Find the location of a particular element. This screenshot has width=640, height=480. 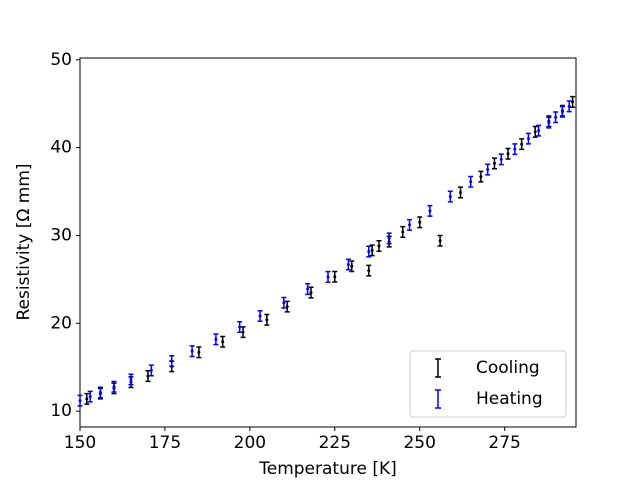

x-tick-label: 225 is located at coordinates (335, 443).